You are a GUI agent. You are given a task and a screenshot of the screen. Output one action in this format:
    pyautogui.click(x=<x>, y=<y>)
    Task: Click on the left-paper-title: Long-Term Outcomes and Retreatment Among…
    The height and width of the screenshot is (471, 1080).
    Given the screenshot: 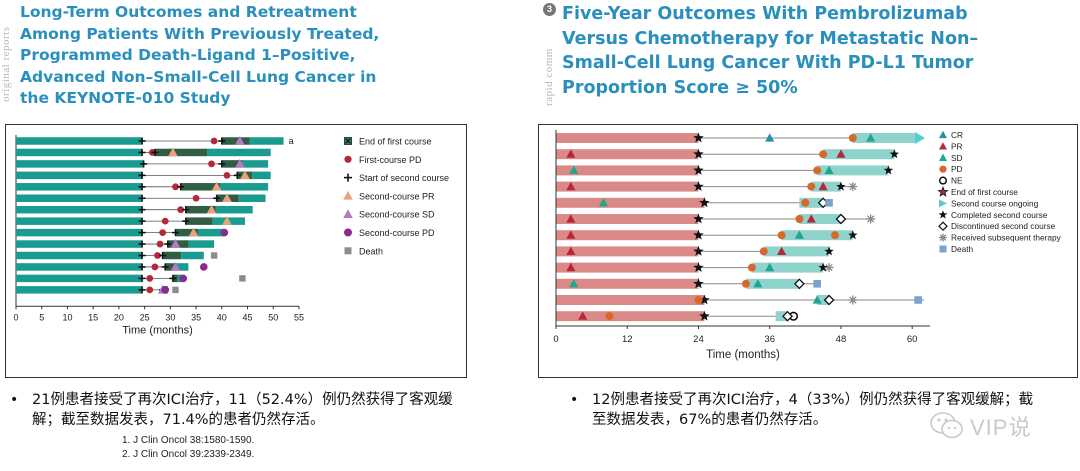 What is the action you would take?
    pyautogui.click(x=200, y=55)
    